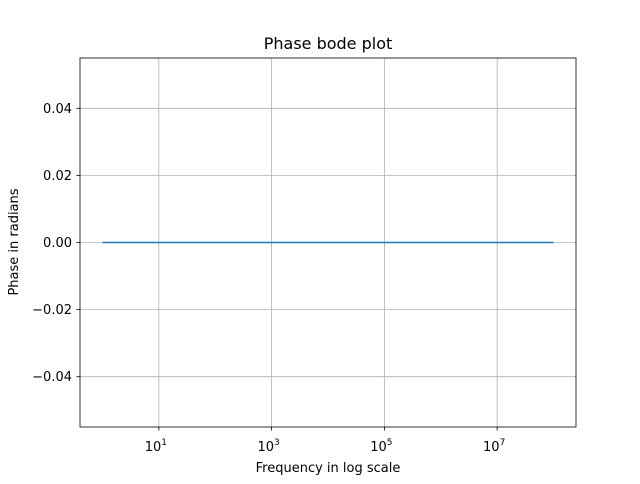 The image size is (640, 484). What do you see at coordinates (390, 443) in the screenshot?
I see `x-tick-exponent: 5` at bounding box center [390, 443].